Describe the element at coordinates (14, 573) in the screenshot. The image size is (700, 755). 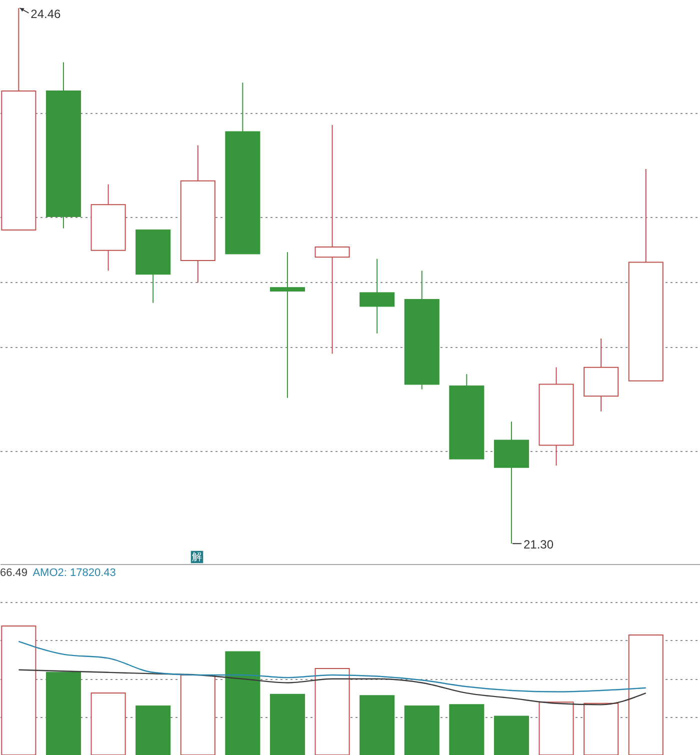
I see `text: 66.49` at that location.